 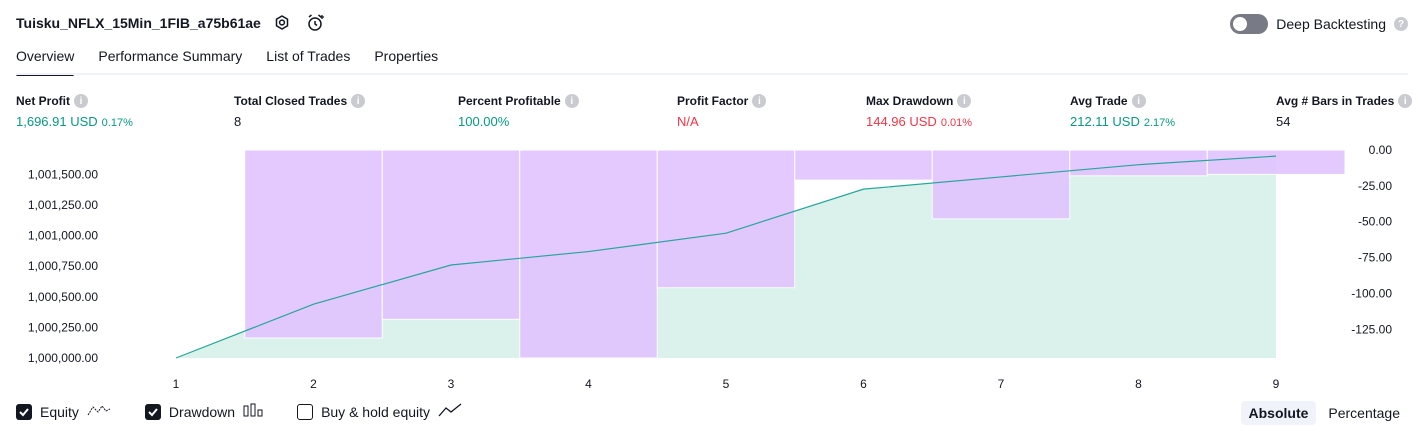 What do you see at coordinates (1122, 111) in the screenshot?
I see `metric-avg-trade: Avg Trade i 212.11 USD 2.17%` at bounding box center [1122, 111].